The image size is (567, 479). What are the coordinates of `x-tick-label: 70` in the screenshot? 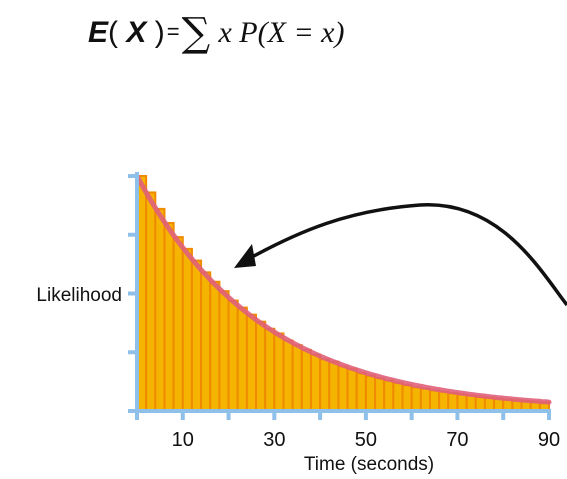 It's located at (457, 440).